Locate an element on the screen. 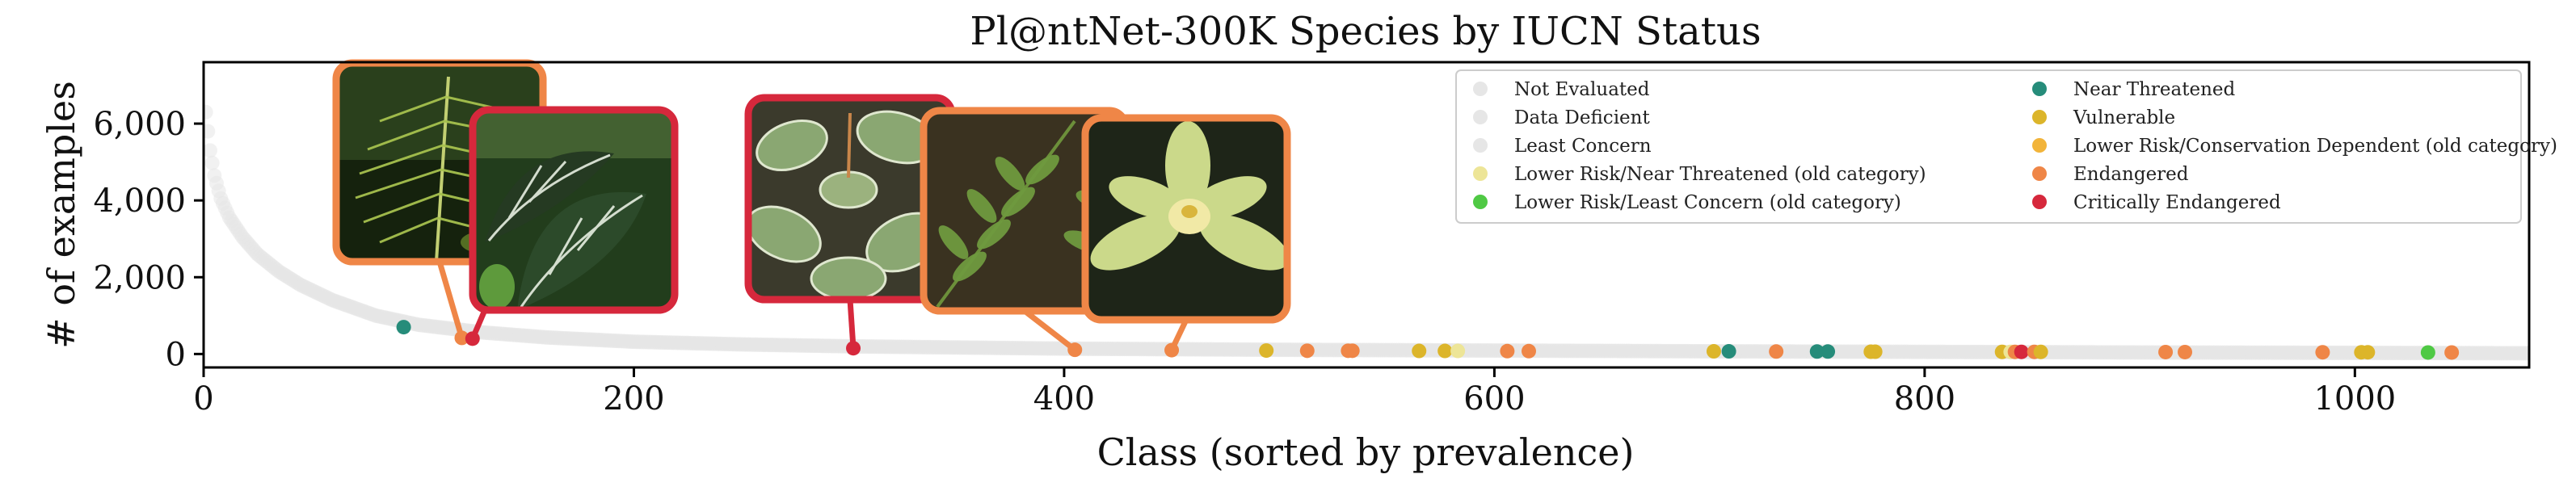  x-tick-label: 400 is located at coordinates (1064, 399).